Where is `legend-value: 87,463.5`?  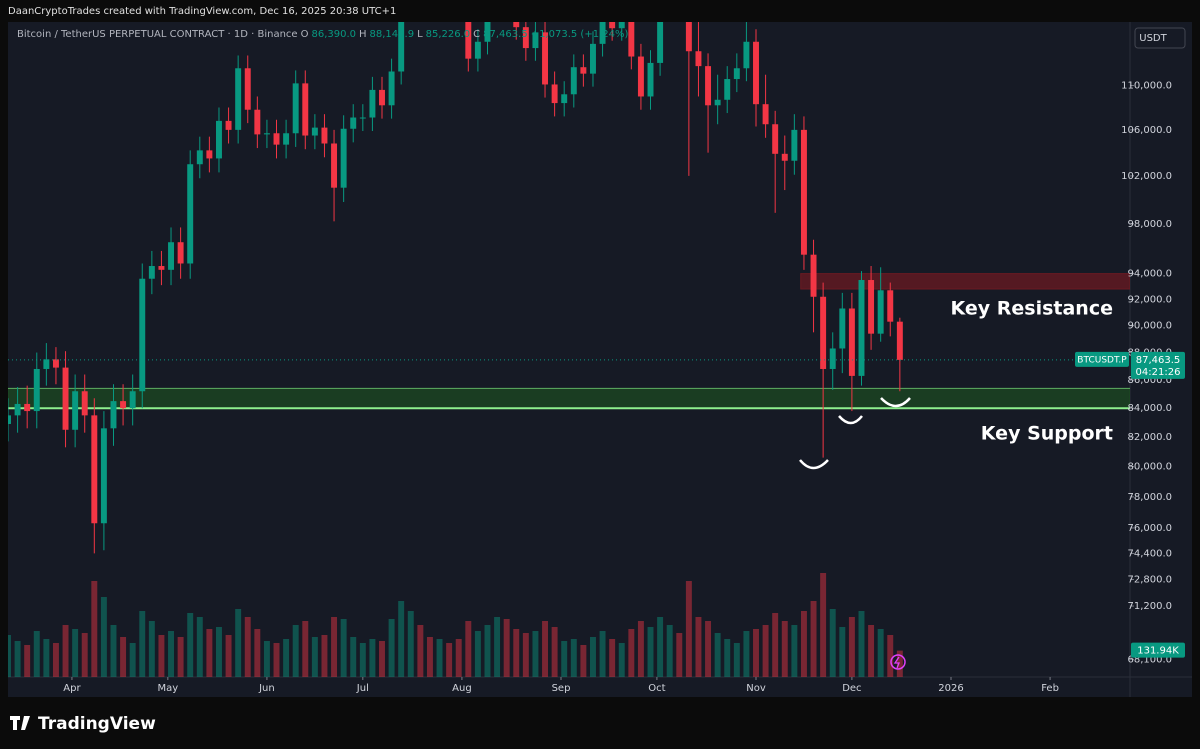 legend-value: 87,463.5 is located at coordinates (505, 34).